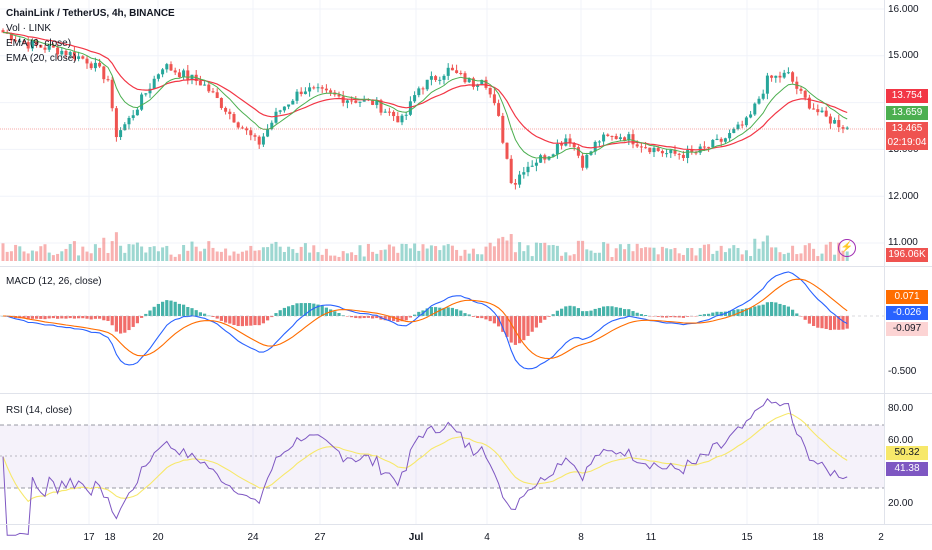 This screenshot has height=550, width=932. What do you see at coordinates (41, 58) in the screenshot?
I see `ema-20-legend: EMA (20, close)` at bounding box center [41, 58].